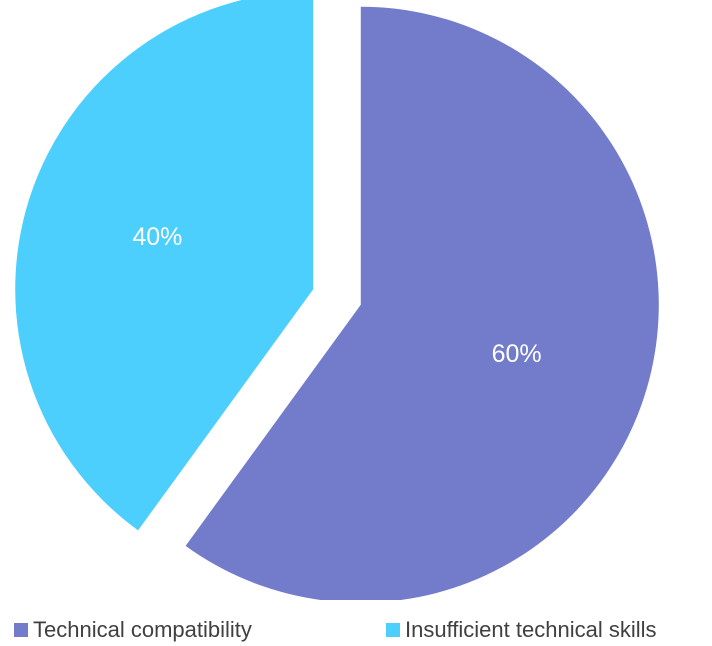 This screenshot has width=712, height=646. I want to click on legend-item-insufficient-technical-skills: Insufficient technical skills, so click(521, 630).